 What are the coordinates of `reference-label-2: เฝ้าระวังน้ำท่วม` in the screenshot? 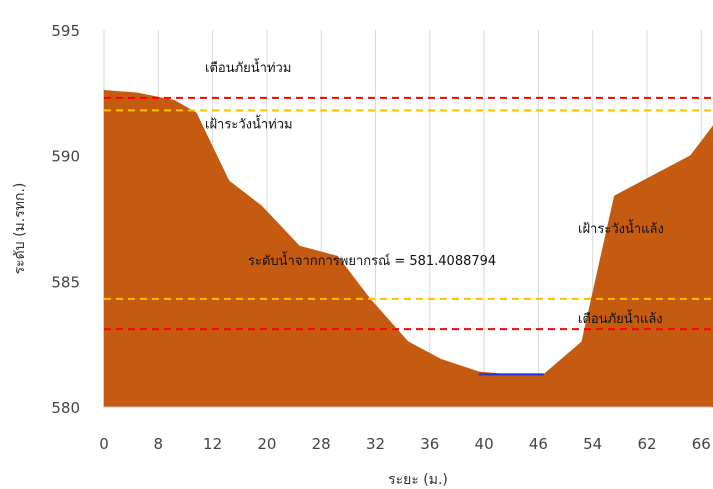 It's located at (249, 123).